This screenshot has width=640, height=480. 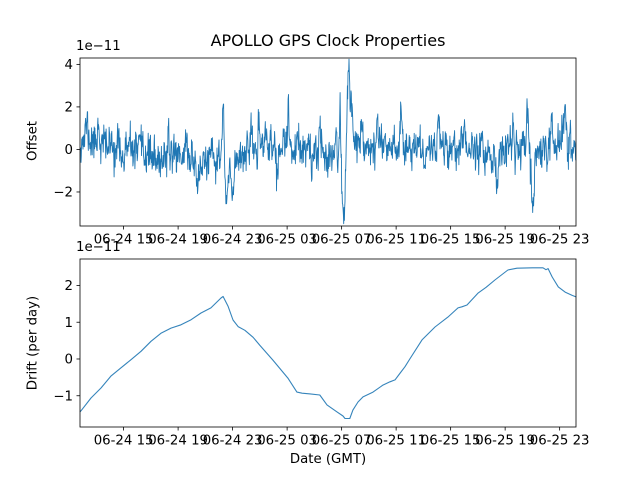 I want to click on y-tick-label: 4, so click(x=69, y=65).